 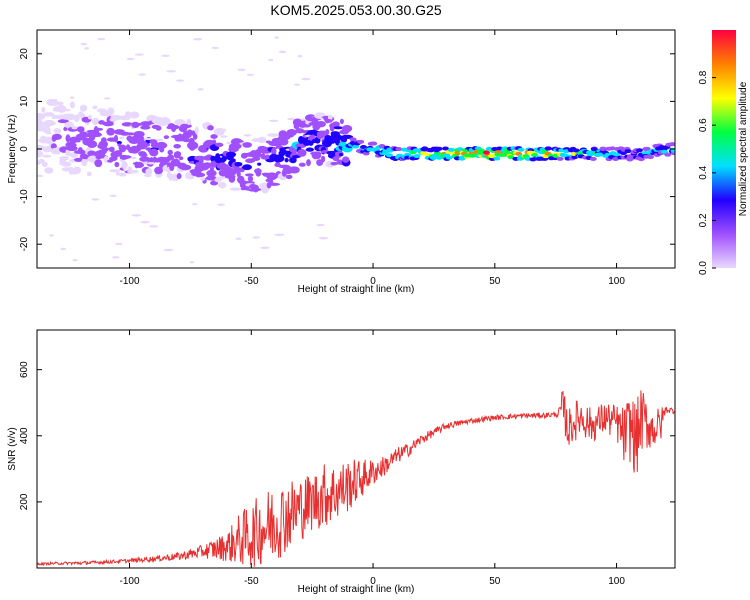 What do you see at coordinates (703, 268) in the screenshot?
I see `colorbar-tick-label: 0.0` at bounding box center [703, 268].